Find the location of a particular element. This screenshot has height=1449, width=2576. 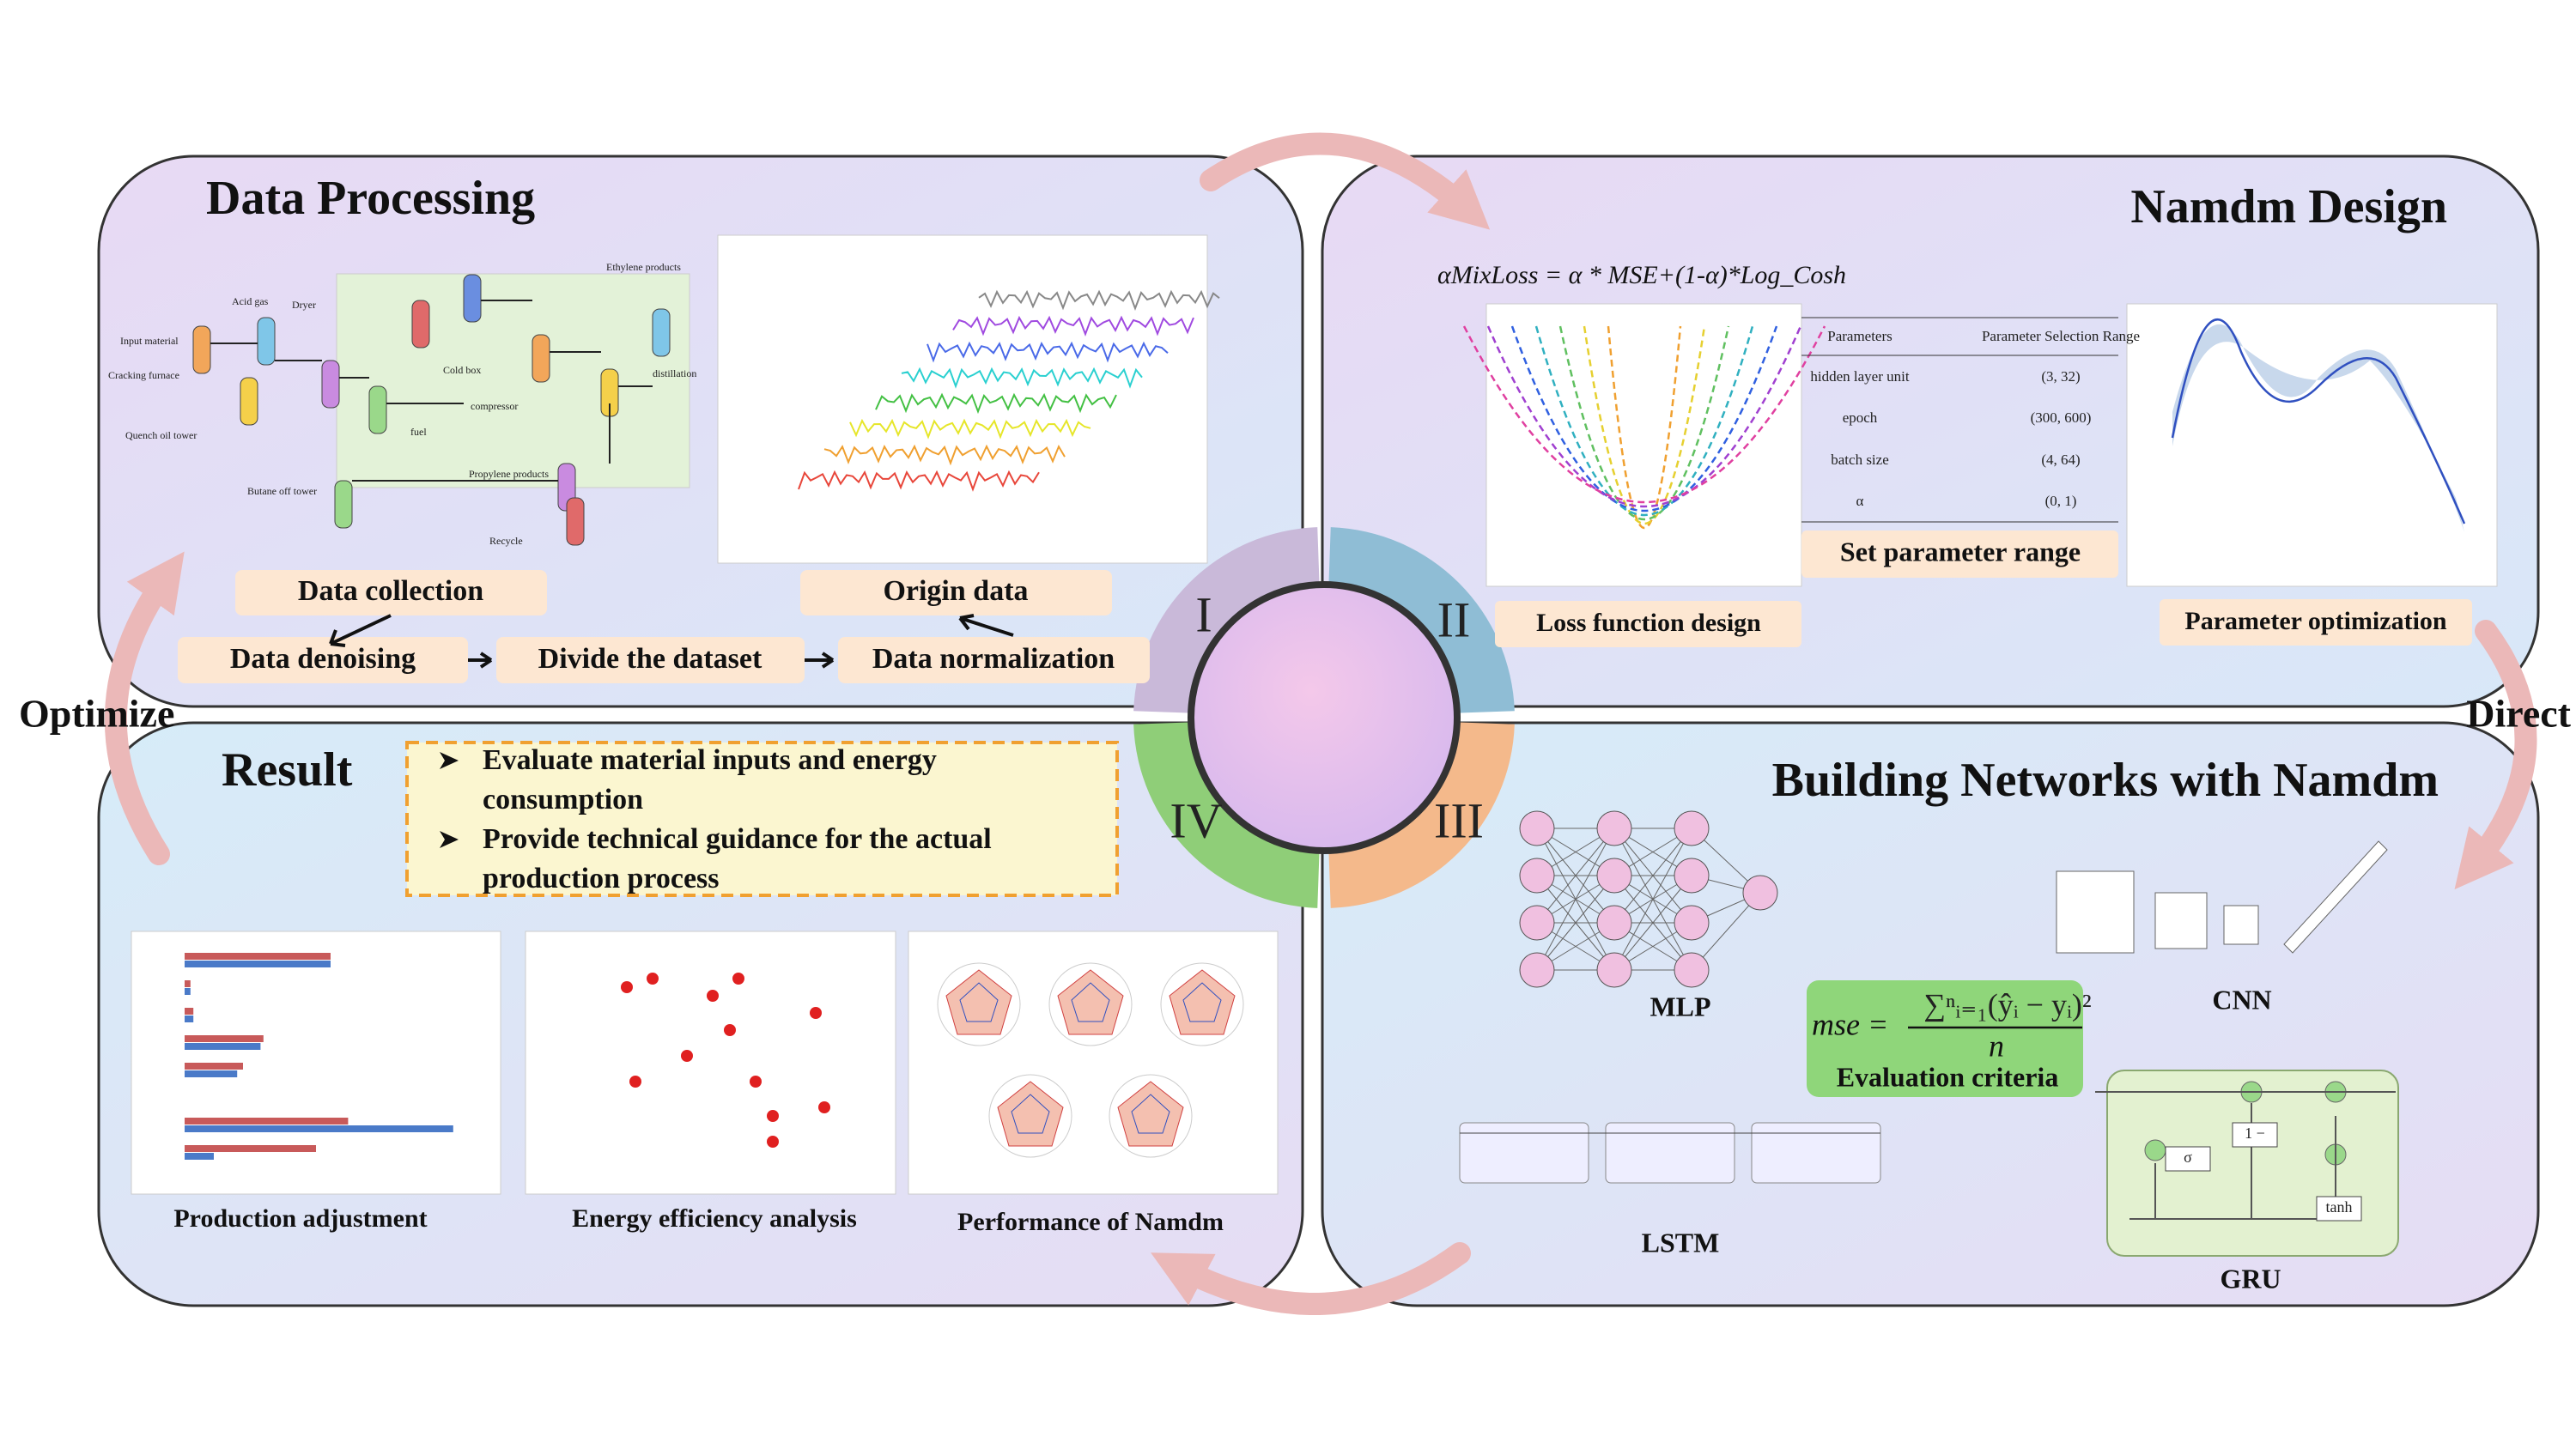

caption: Set parameter range is located at coordinates (1960, 551).